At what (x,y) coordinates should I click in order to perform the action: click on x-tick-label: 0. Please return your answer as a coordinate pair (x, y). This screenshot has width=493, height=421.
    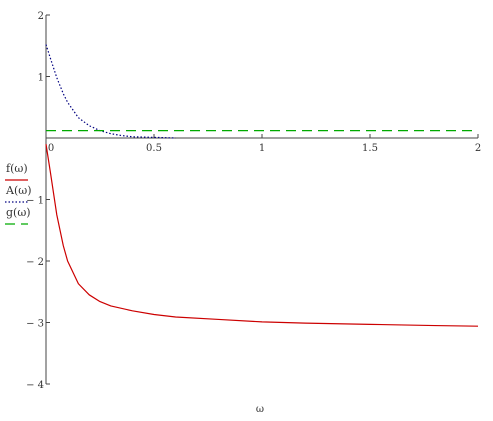
    Looking at the image, I should click on (51, 148).